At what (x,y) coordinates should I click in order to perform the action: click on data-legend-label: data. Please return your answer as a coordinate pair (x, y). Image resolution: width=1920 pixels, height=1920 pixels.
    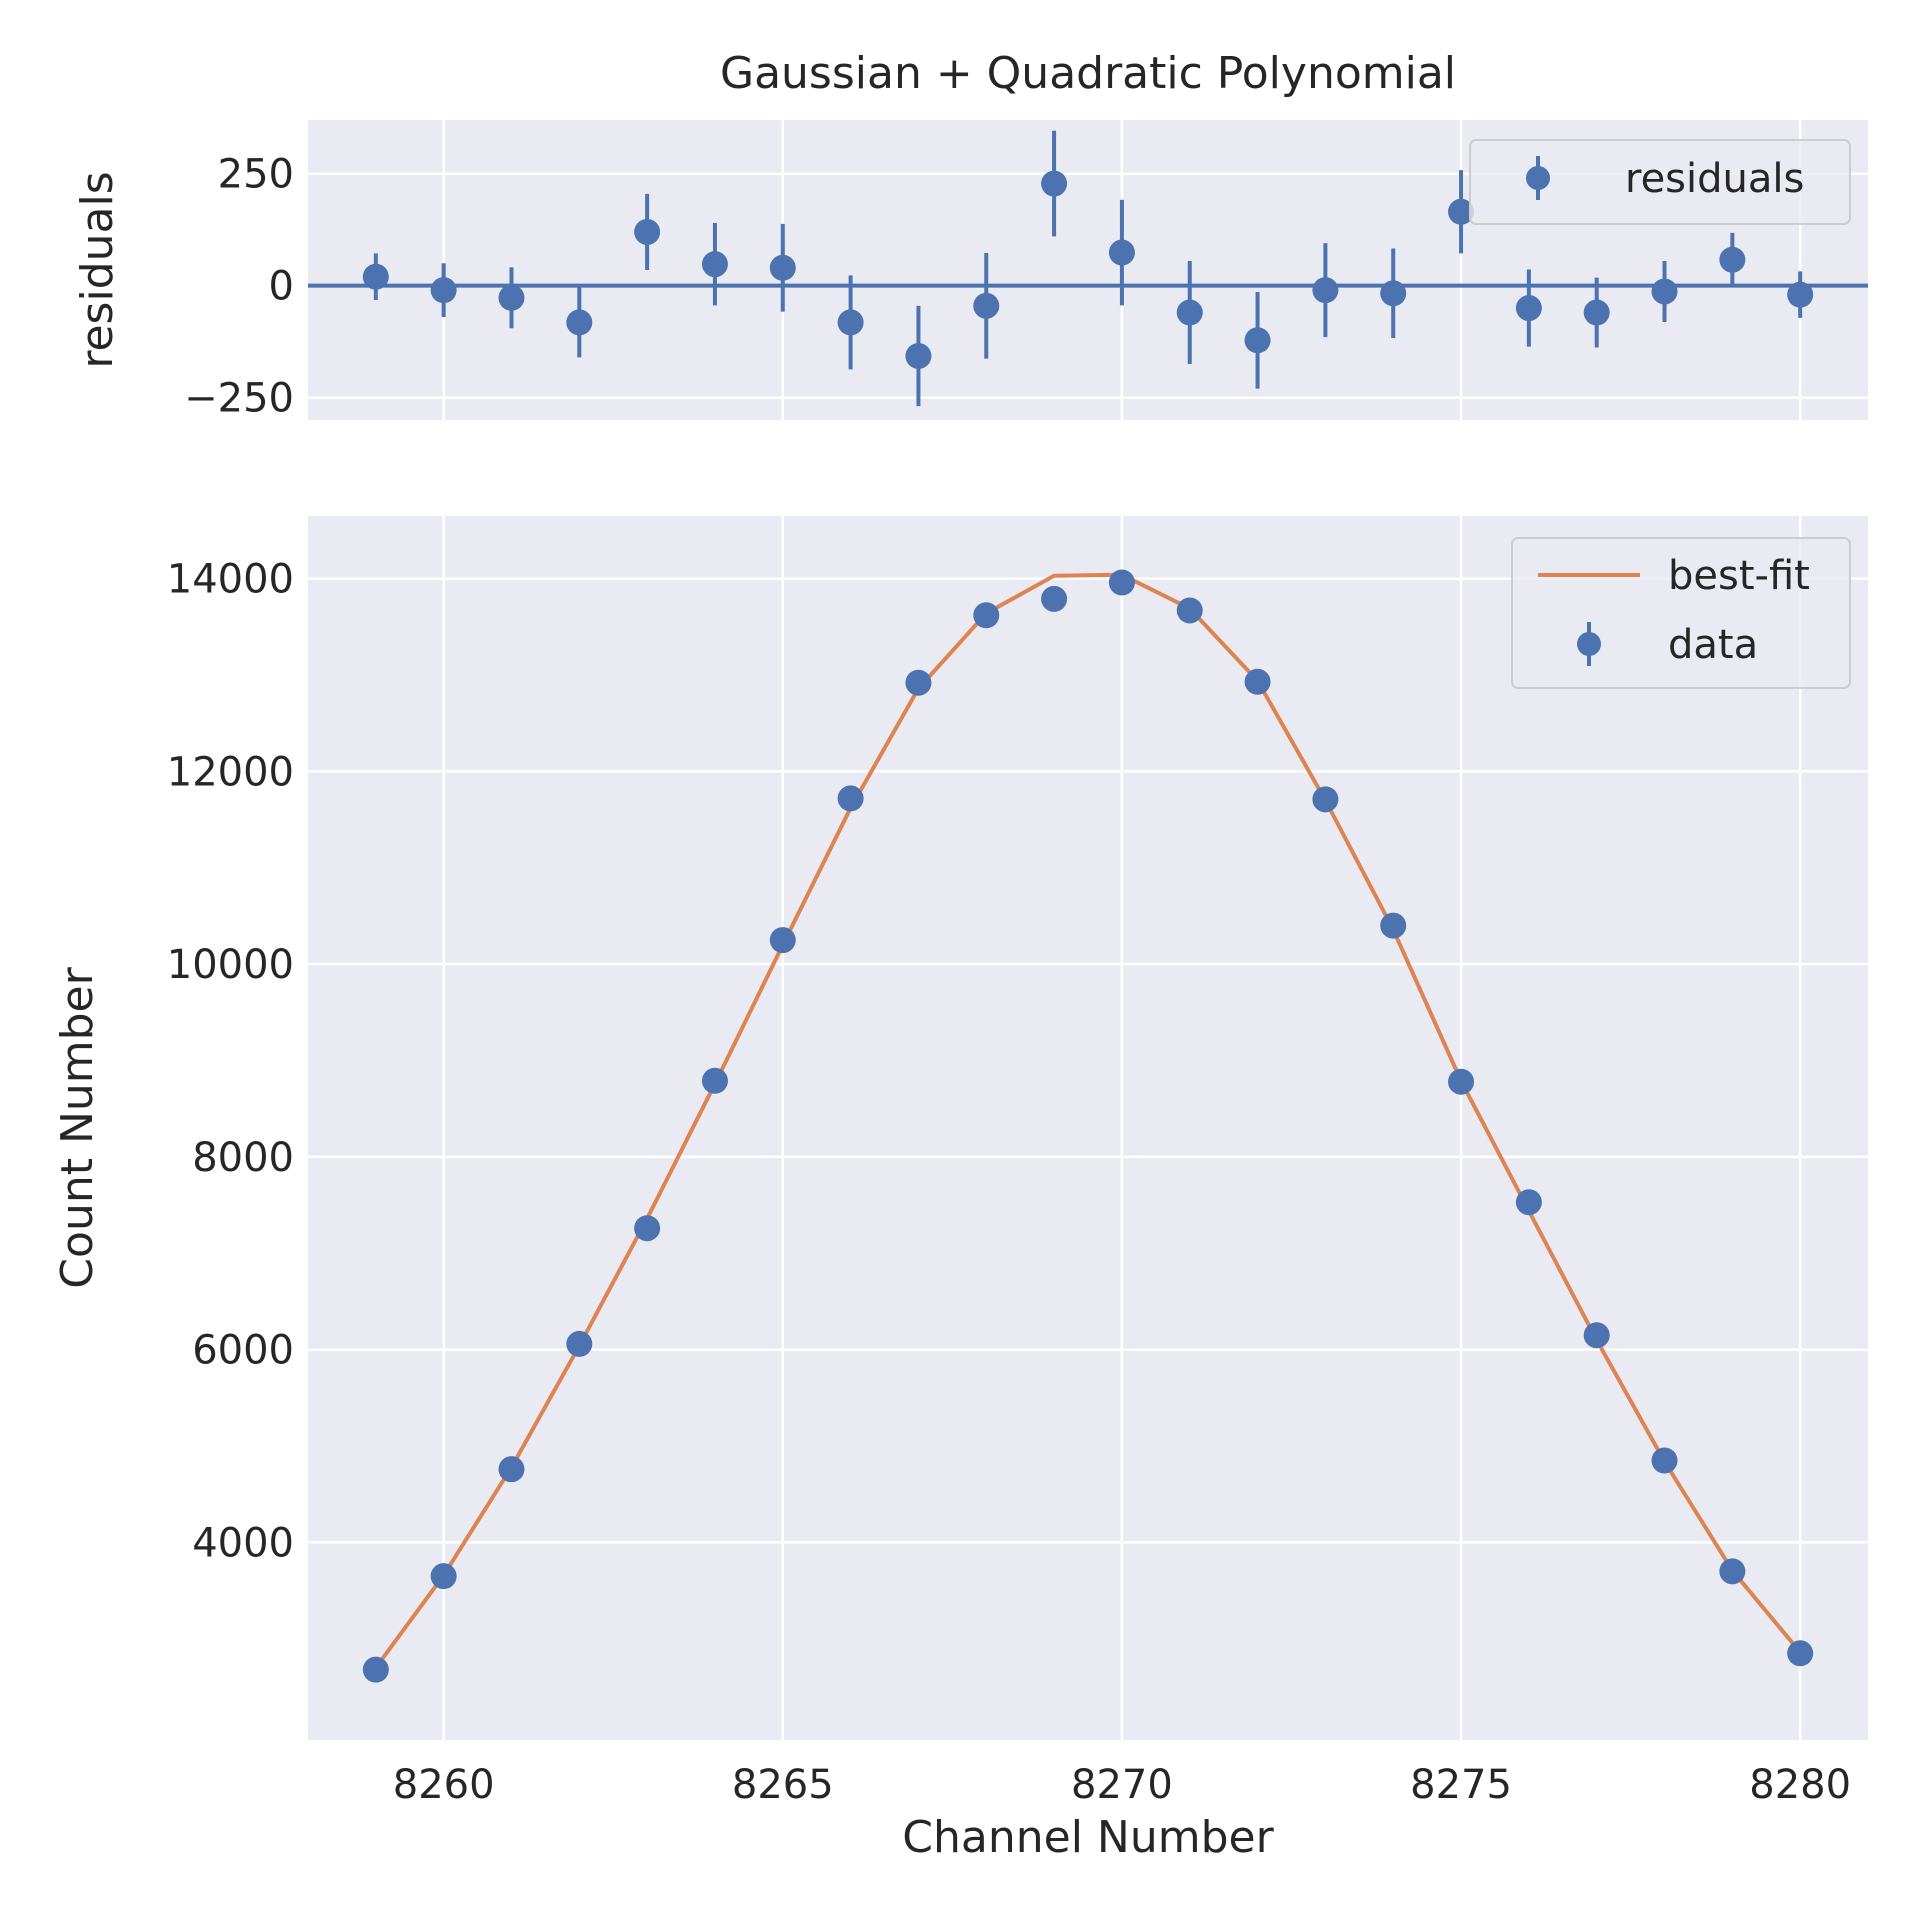
    Looking at the image, I should click on (1713, 645).